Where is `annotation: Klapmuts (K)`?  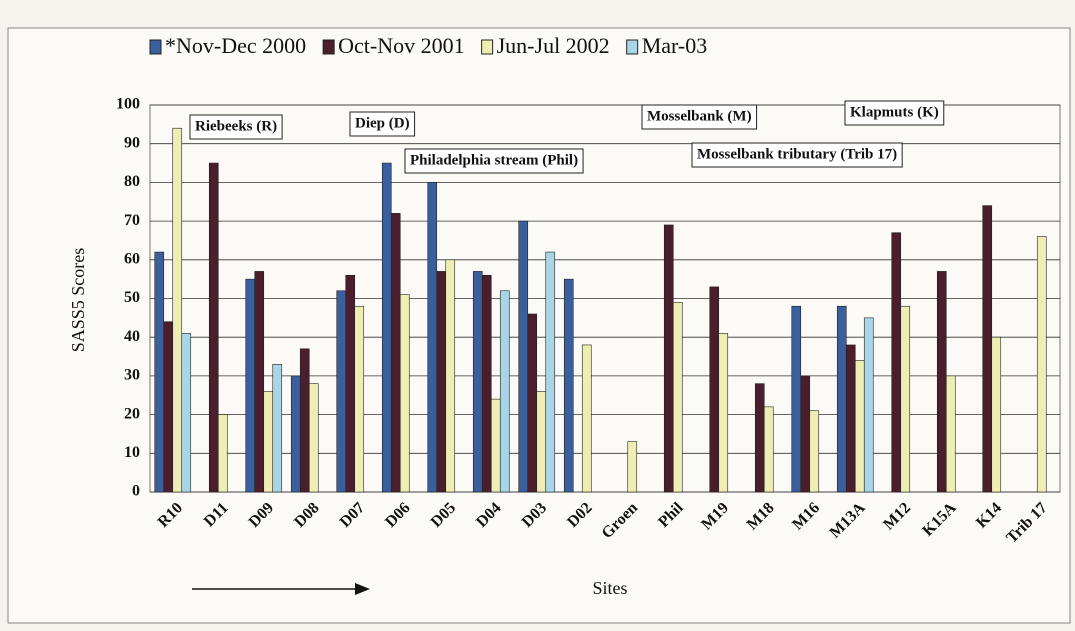
annotation: Klapmuts (K) is located at coordinates (894, 112).